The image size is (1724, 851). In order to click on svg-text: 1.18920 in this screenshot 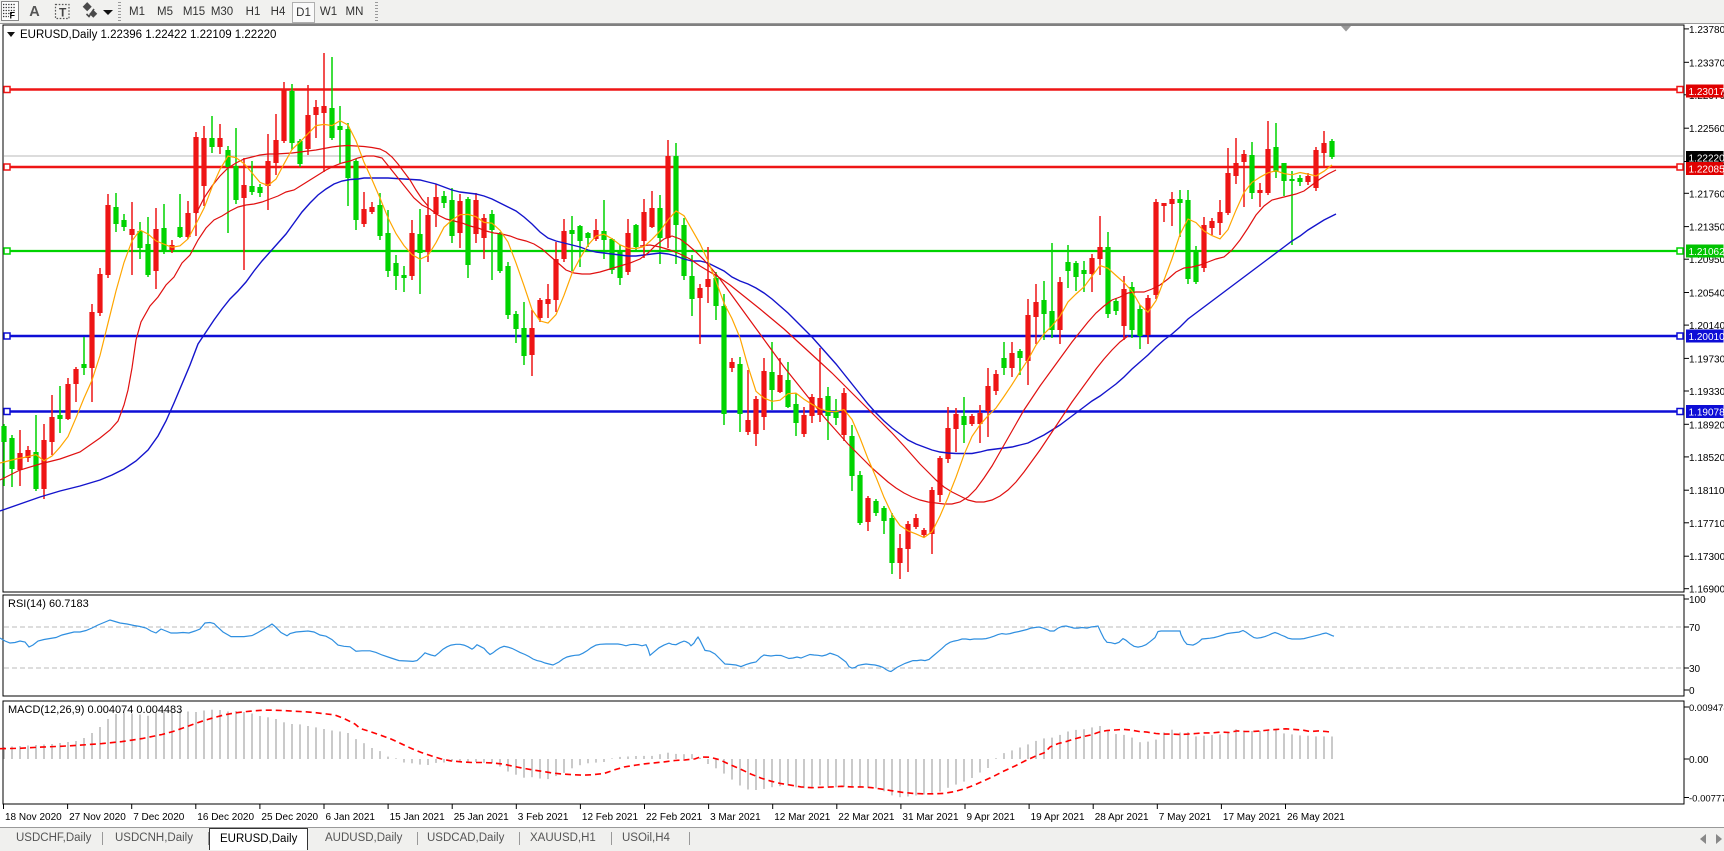, I will do `click(1706, 425)`.